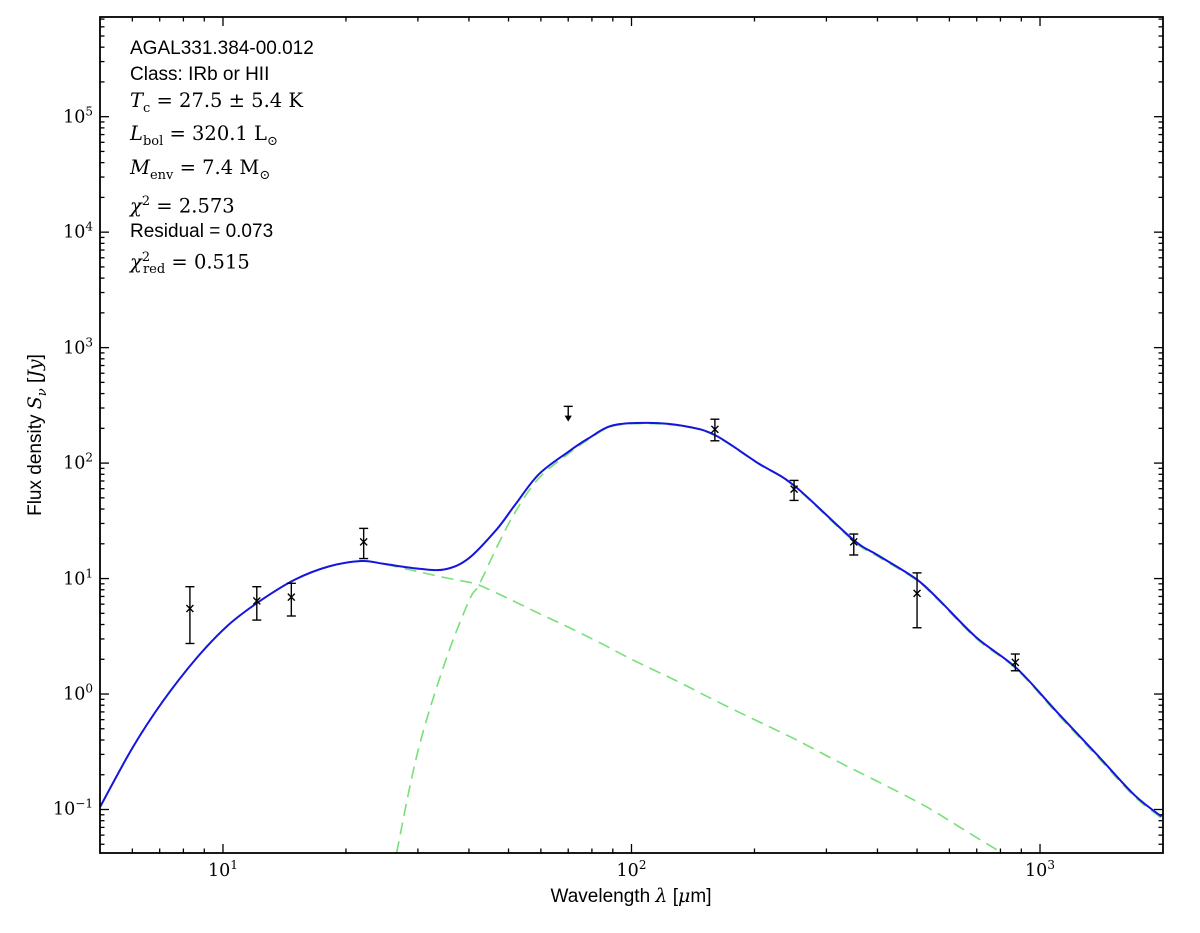 This screenshot has height=933, width=1200. Describe the element at coordinates (216, 102) in the screenshot. I see `annotation-line-3: Tc = 27.5 ± 5.4 K` at that location.